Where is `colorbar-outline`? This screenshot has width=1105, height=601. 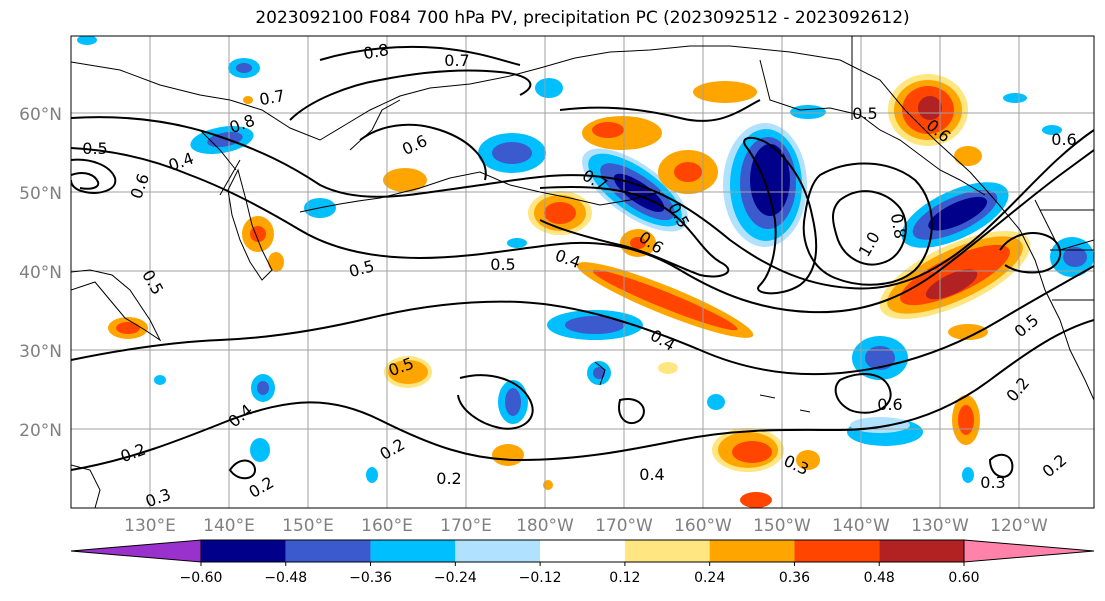 colorbar-outline is located at coordinates (582, 551).